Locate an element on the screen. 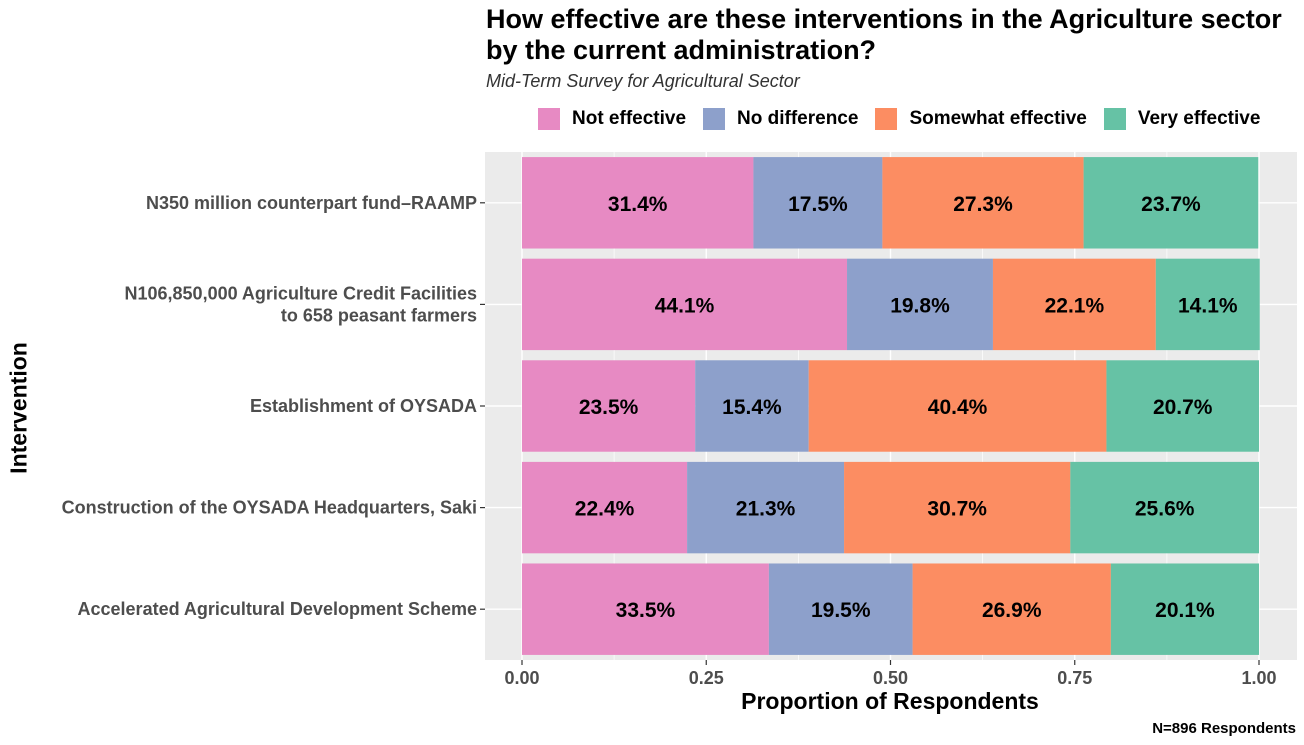 This screenshot has height=745, width=1304. data-label: 17.5% is located at coordinates (818, 204).